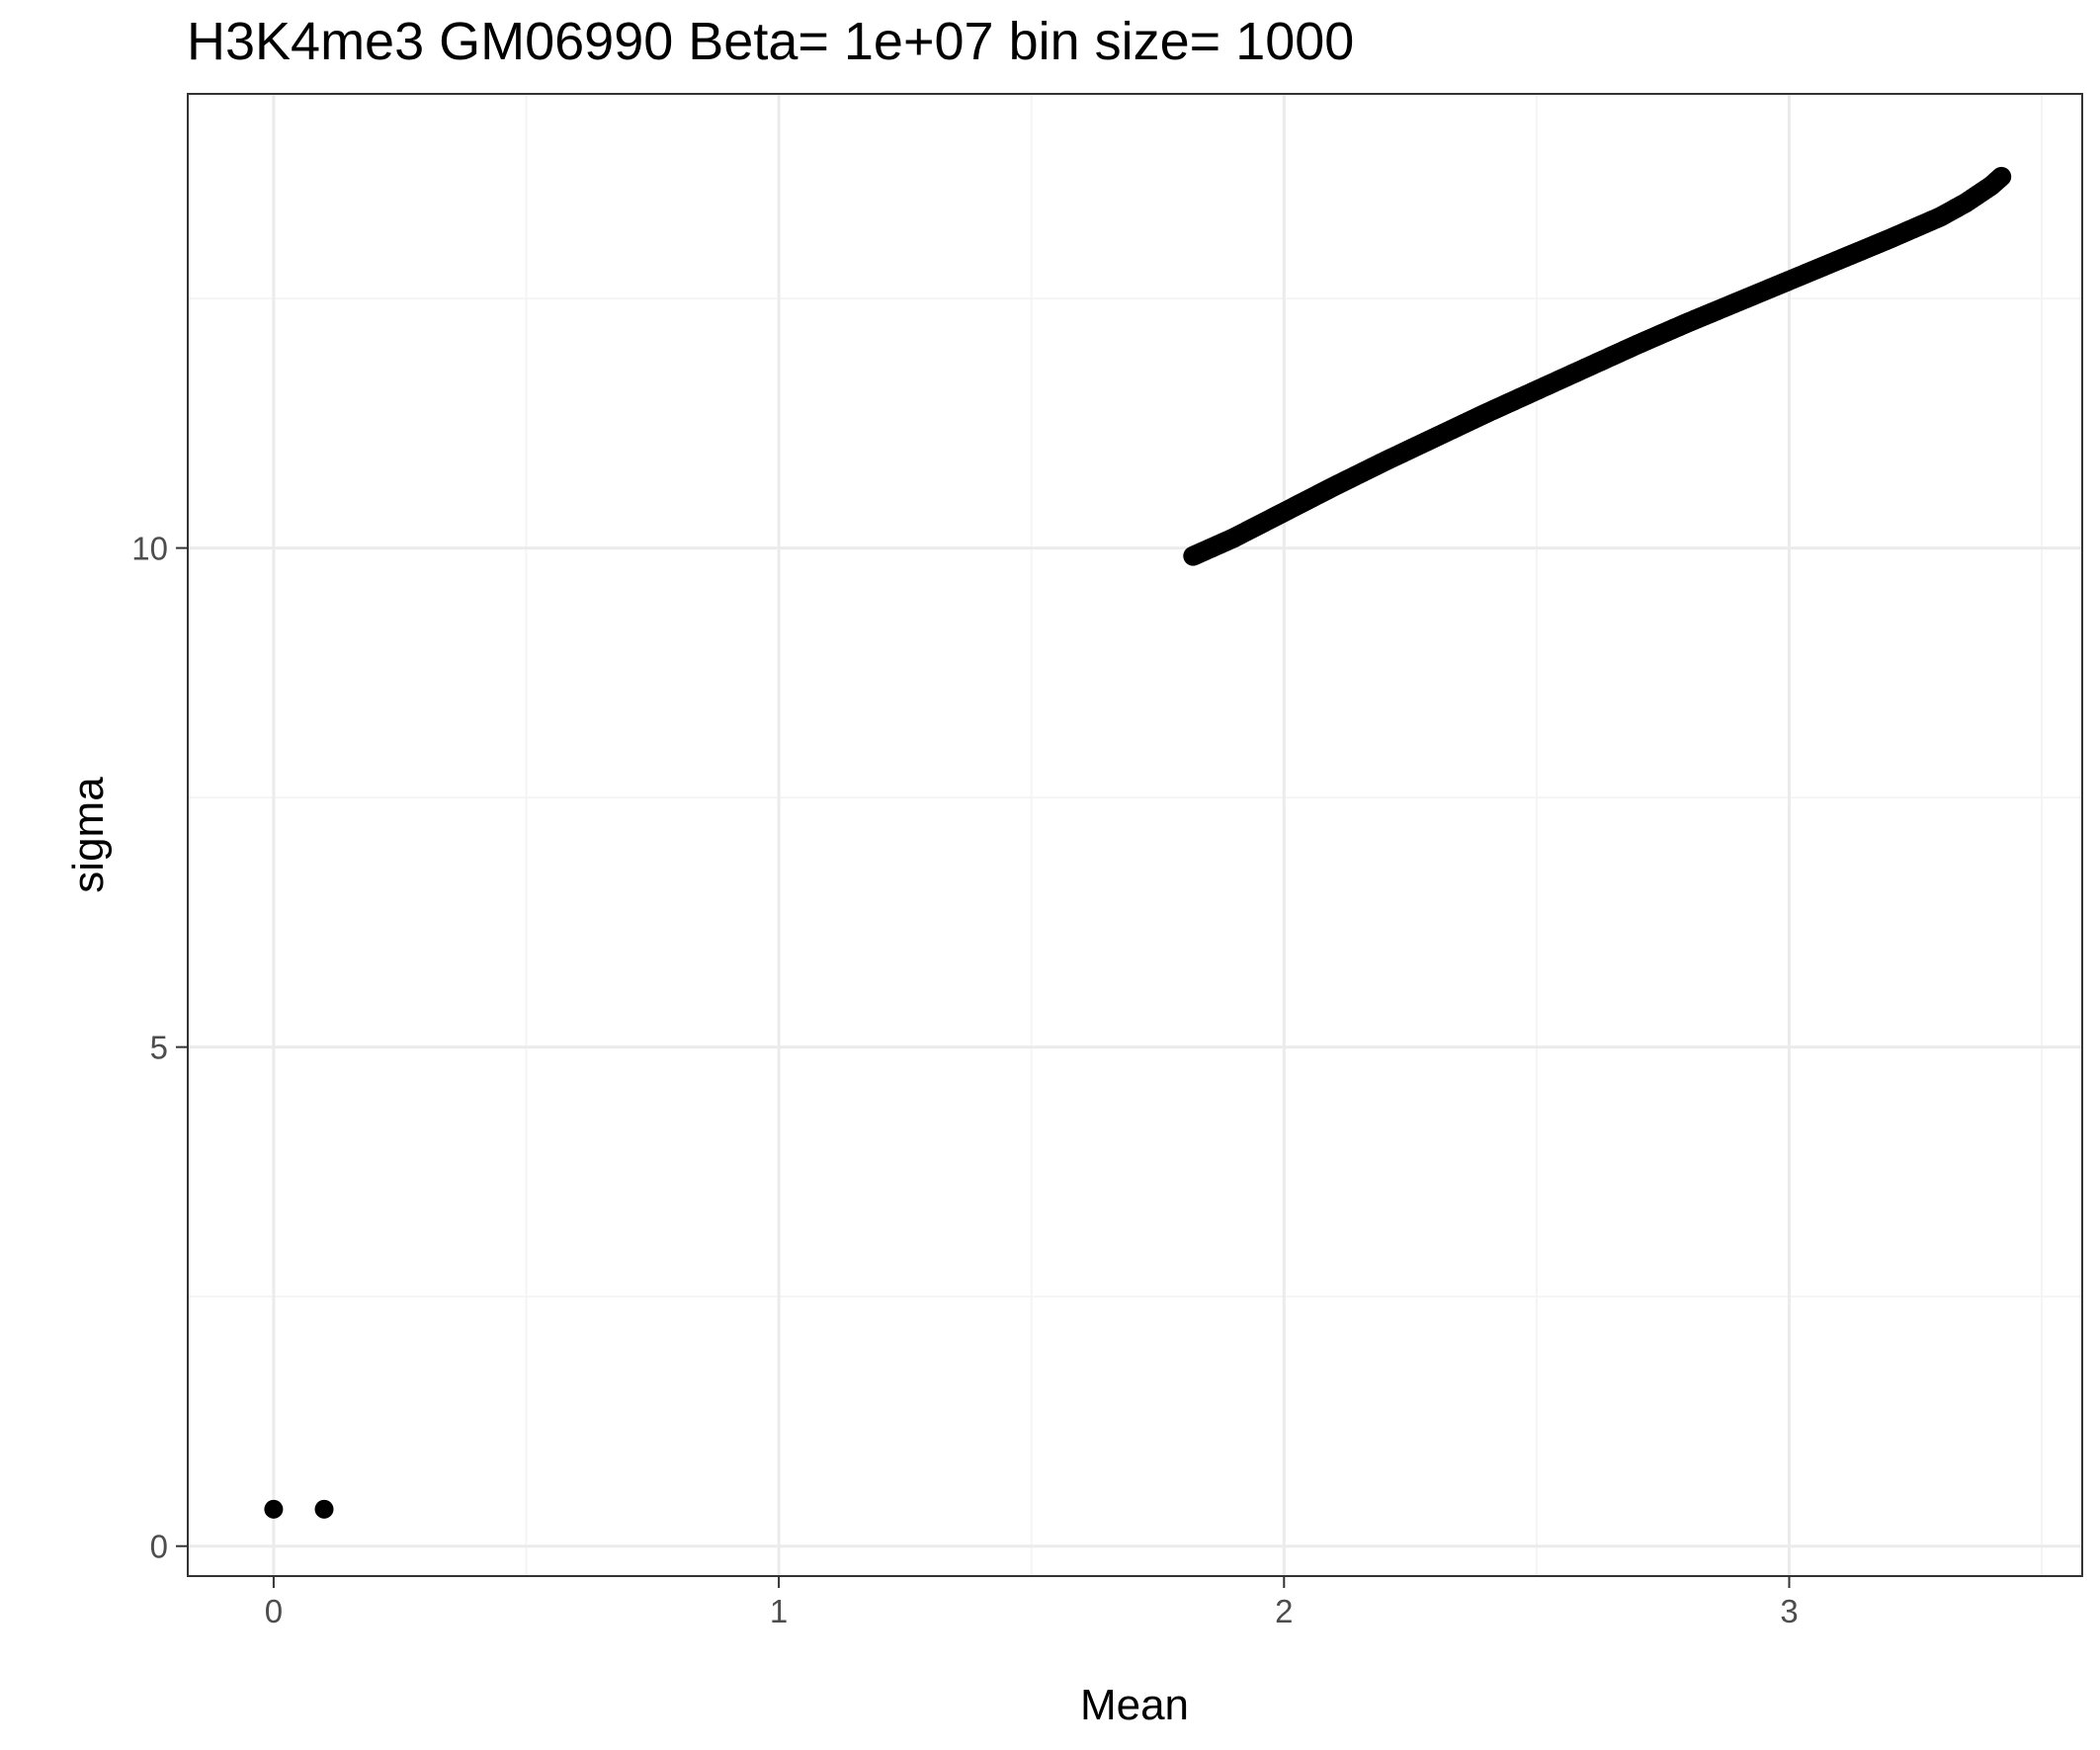 This screenshot has width=2100, height=1750. I want to click on x-tick-label: 0, so click(274, 1611).